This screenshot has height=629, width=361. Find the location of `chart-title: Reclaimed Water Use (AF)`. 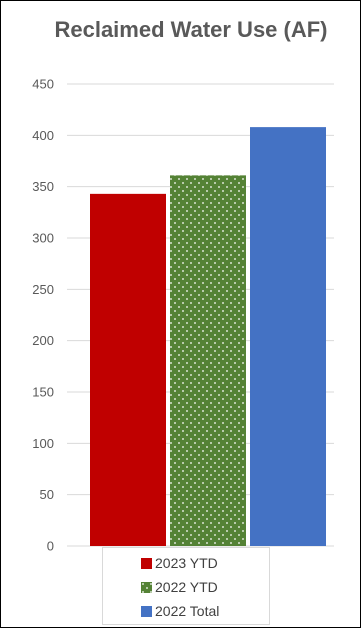

chart-title: Reclaimed Water Use (AF) is located at coordinates (191, 29).